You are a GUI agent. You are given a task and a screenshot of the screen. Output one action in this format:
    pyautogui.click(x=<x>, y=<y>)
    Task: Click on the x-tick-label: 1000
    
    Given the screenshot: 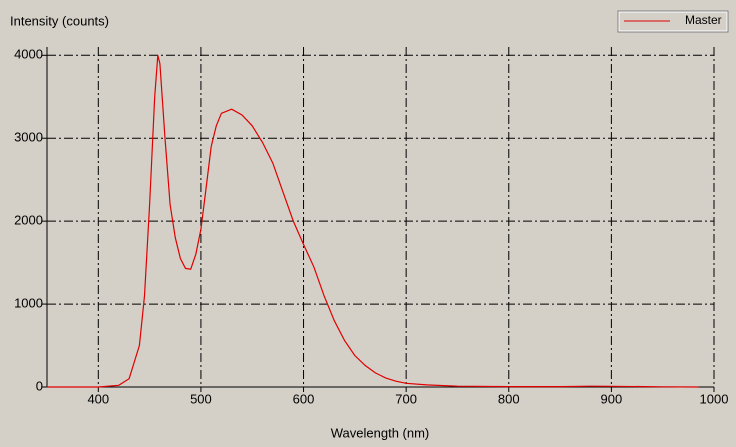 What is the action you would take?
    pyautogui.click(x=714, y=398)
    